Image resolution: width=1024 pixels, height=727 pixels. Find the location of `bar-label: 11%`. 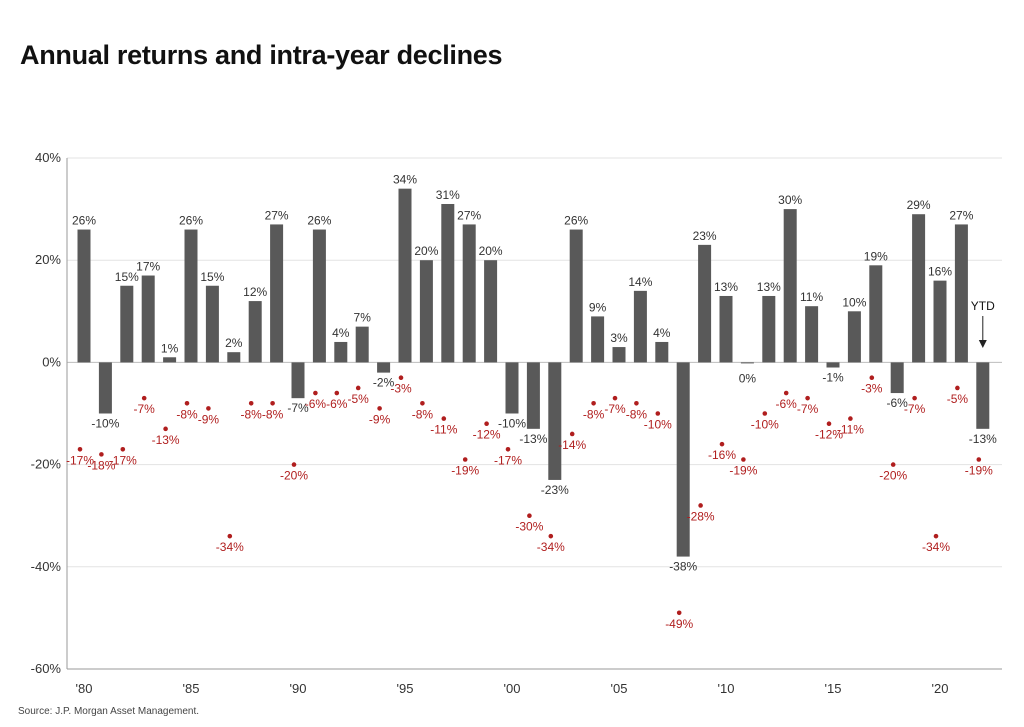

bar-label: 11% is located at coordinates (811, 297).